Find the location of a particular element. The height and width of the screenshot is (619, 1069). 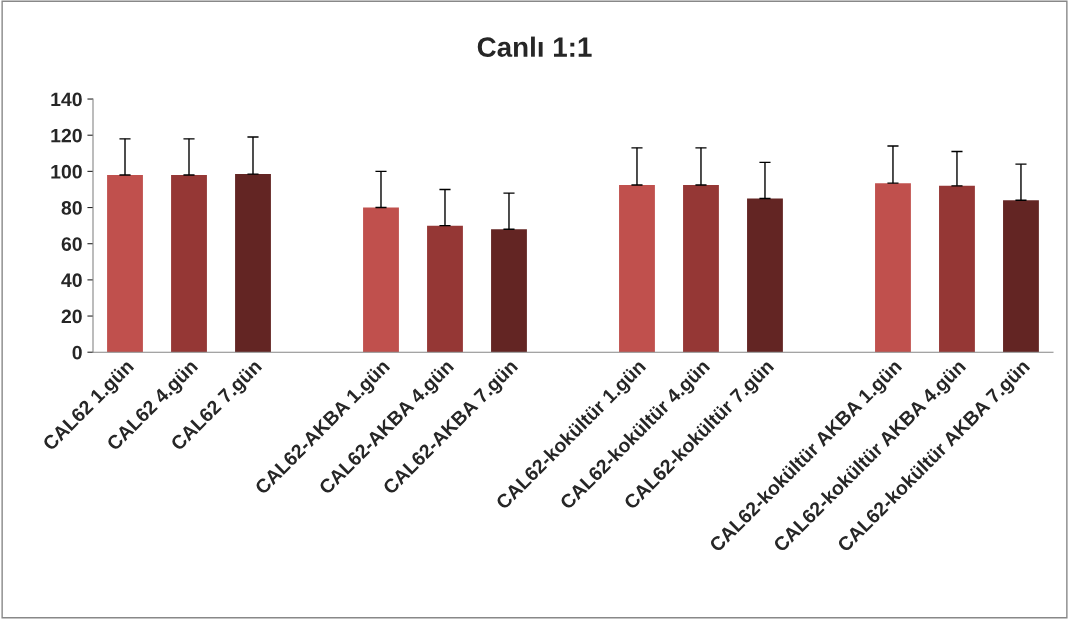

y-tick-label: 120 is located at coordinates (66, 135).